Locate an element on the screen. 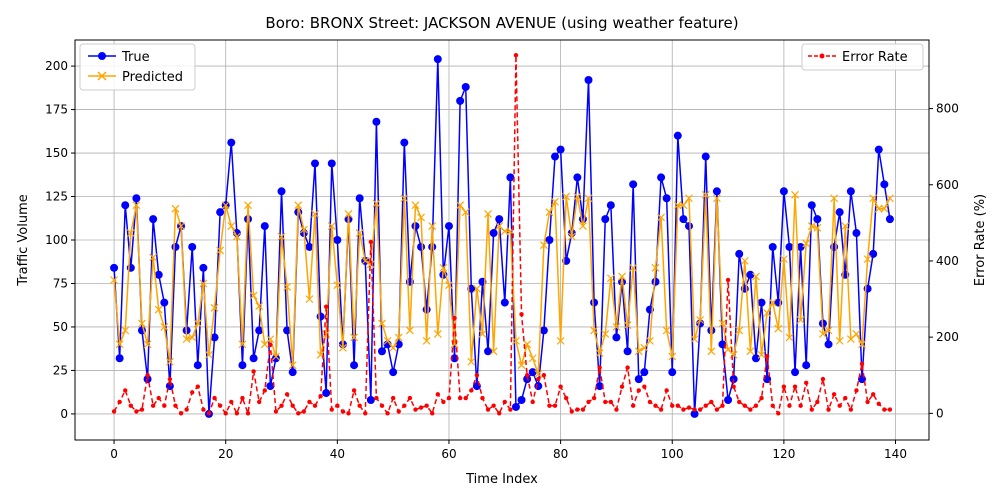 The image size is (1000, 500). y-tick-label: 25 is located at coordinates (60, 370).